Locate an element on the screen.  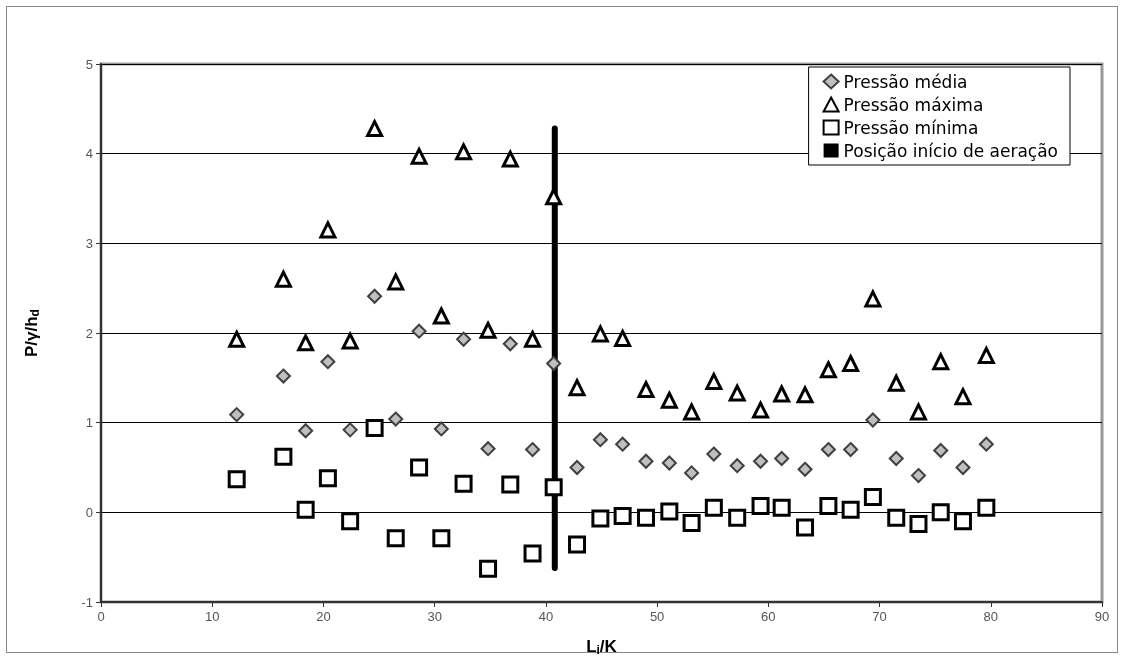
y-tick-label: 3 is located at coordinates (89, 243).